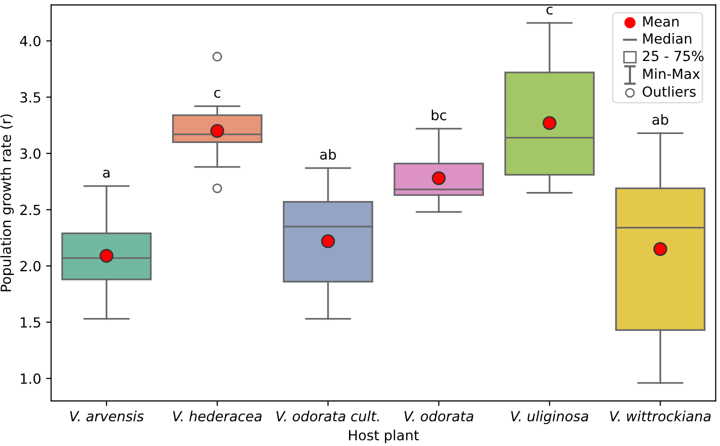 The image size is (720, 446). Describe the element at coordinates (671, 74) in the screenshot. I see `annotation: Min-Max` at that location.